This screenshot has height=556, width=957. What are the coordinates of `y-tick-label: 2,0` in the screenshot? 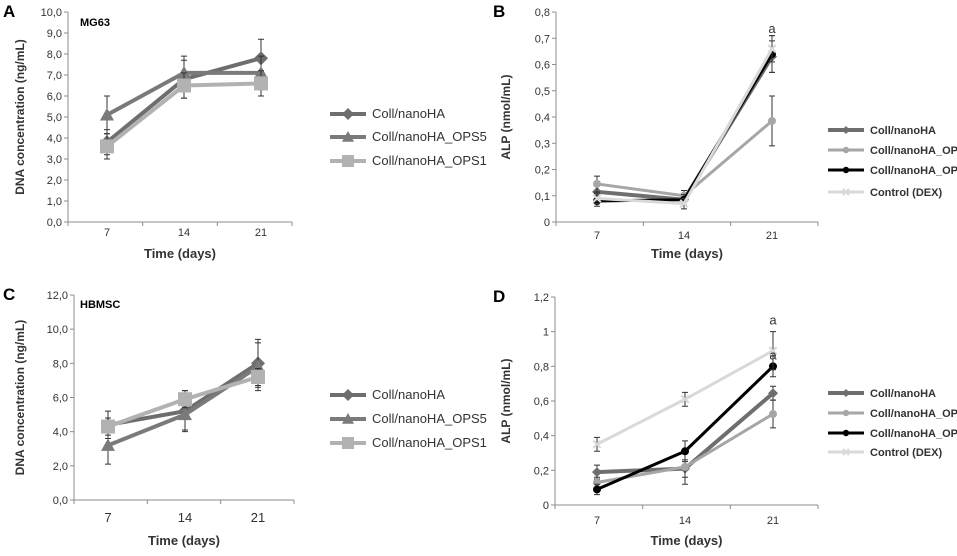 It's located at (60, 467).